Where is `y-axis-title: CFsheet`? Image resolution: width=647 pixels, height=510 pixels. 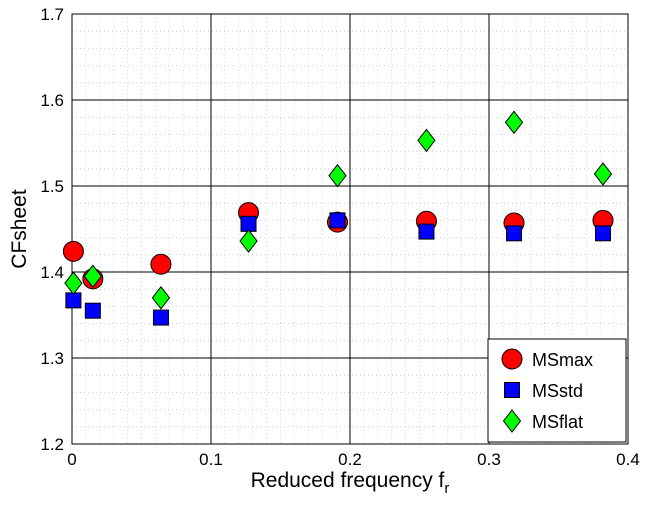 y-axis-title: CFsheet is located at coordinates (19, 229).